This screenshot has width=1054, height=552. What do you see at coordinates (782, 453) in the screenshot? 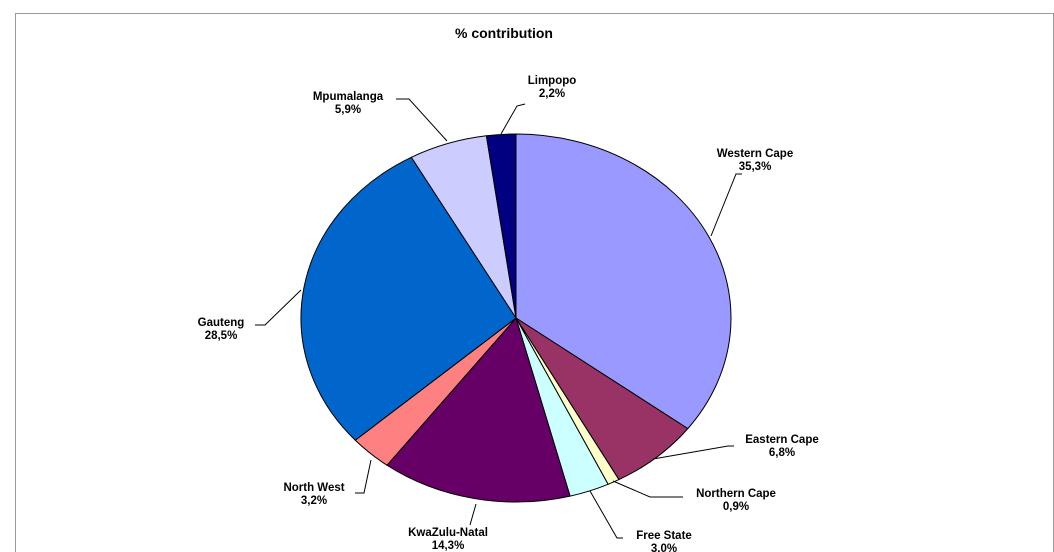
I see `slice-value-label: 6,8%` at bounding box center [782, 453].